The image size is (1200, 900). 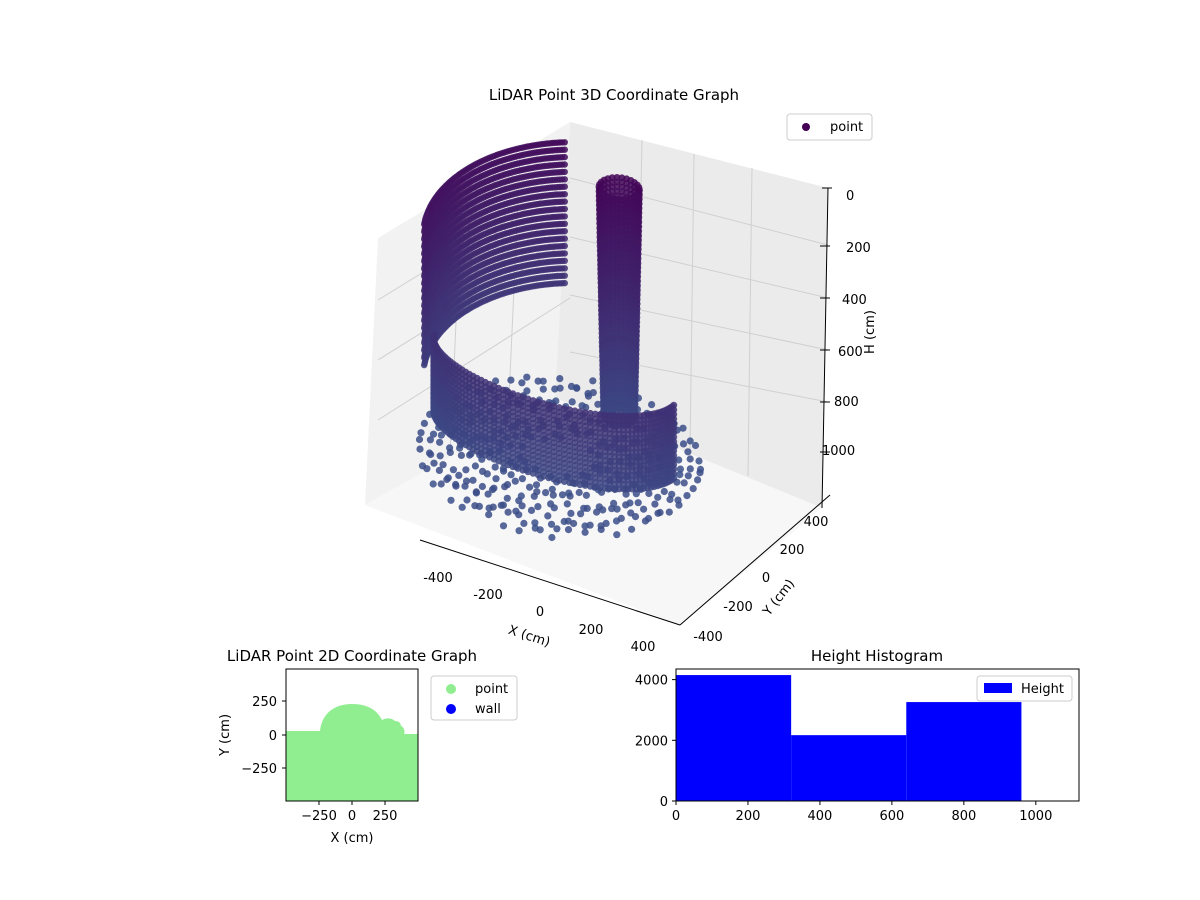 What do you see at coordinates (643, 647) in the screenshot?
I see `x-tick-4: 400` at bounding box center [643, 647].